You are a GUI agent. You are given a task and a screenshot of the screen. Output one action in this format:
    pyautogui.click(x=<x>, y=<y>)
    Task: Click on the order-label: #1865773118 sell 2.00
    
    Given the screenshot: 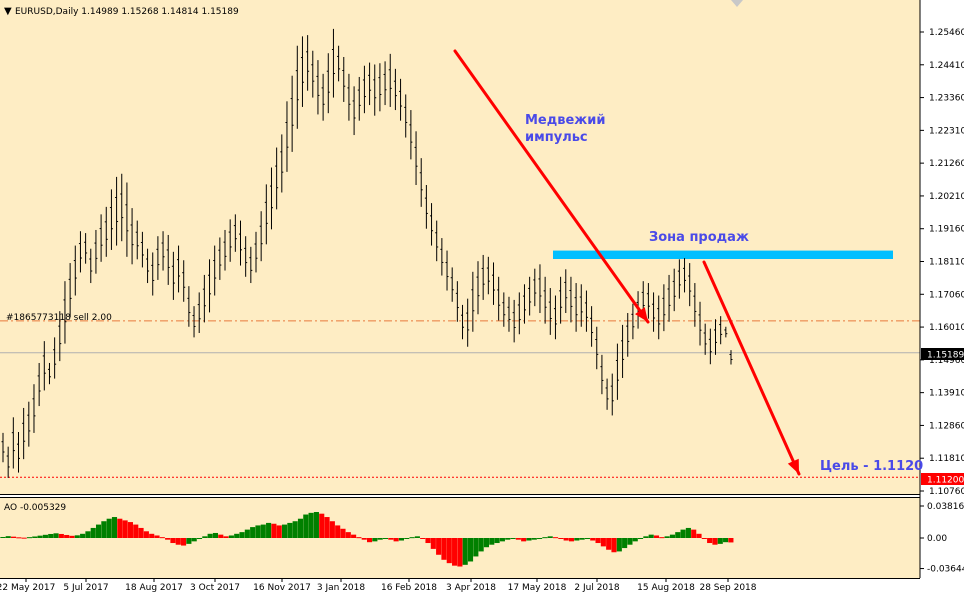 What is the action you would take?
    pyautogui.click(x=59, y=318)
    